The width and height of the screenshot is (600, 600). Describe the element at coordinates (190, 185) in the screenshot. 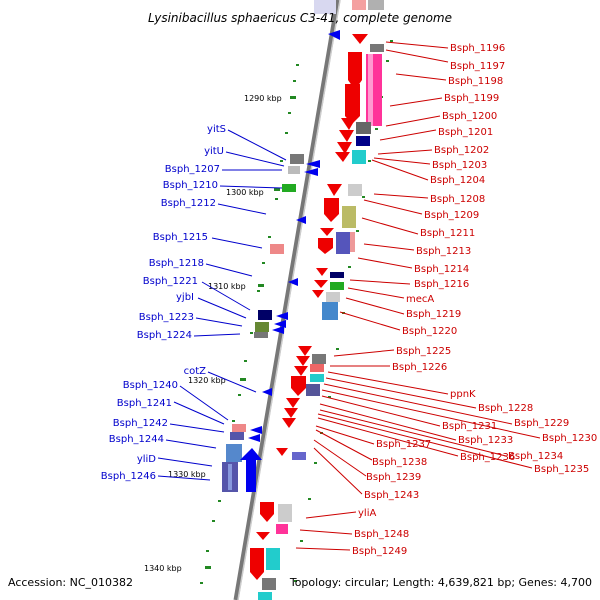

I see `gene-label-left: Bsph_1210` at that location.